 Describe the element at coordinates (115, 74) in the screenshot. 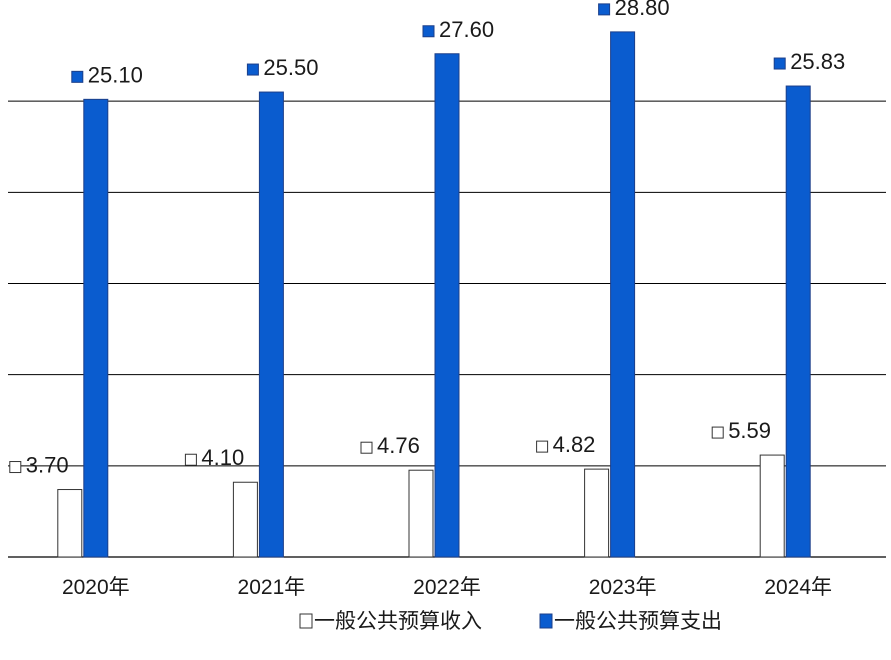

I see `data-label-expenditure: 25.10` at that location.